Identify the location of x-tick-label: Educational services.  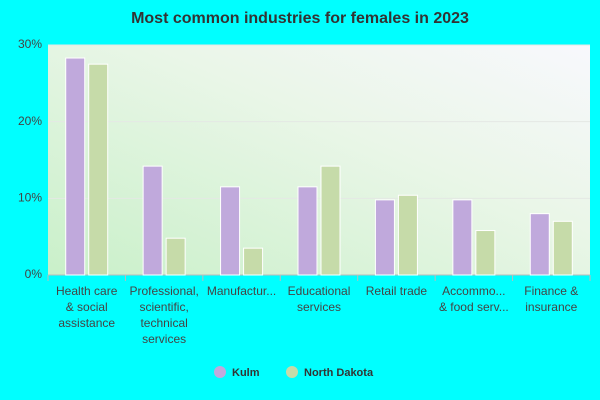
(319, 299).